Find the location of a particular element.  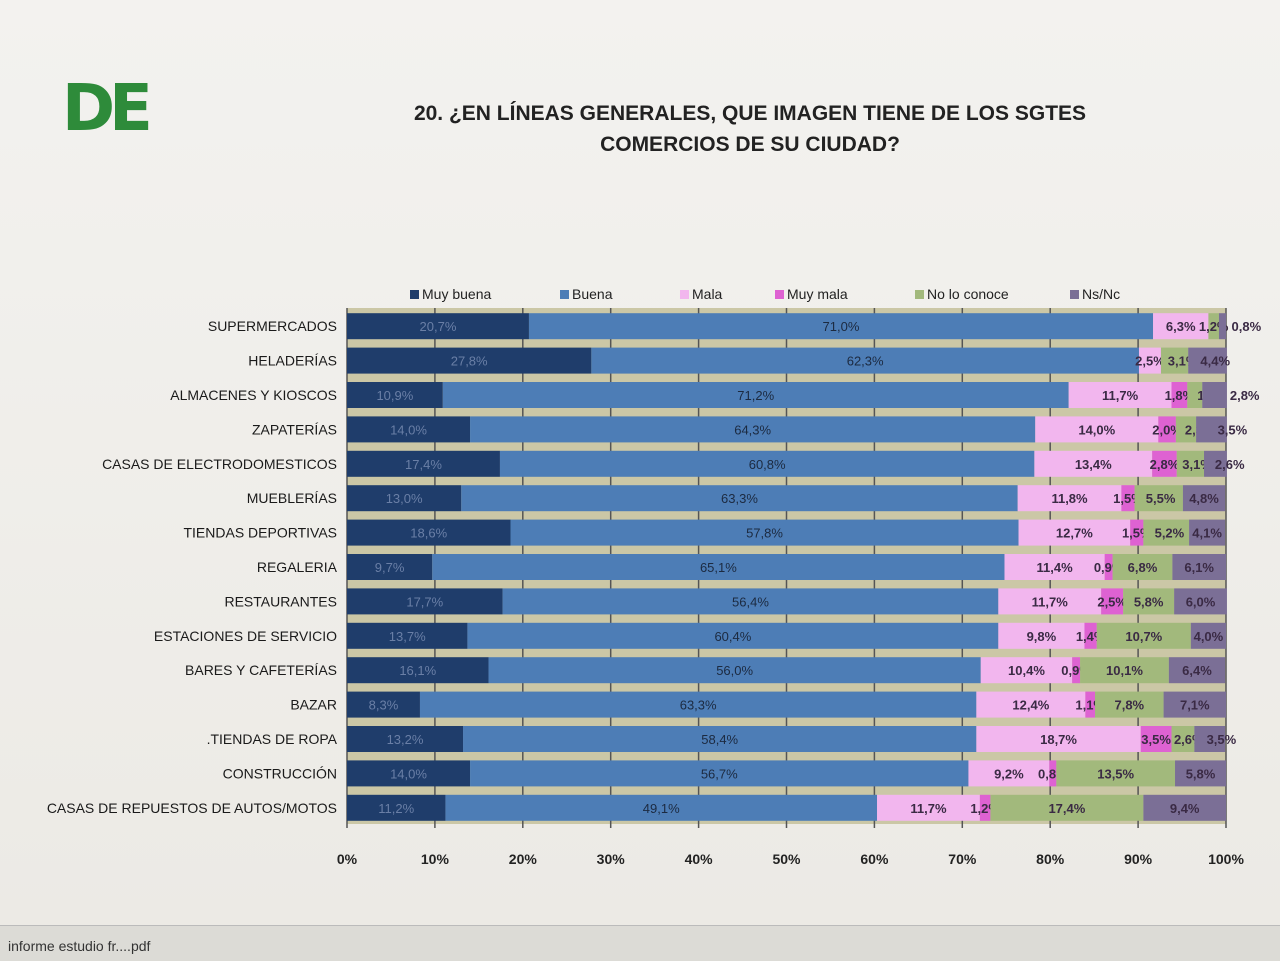

data-label: 13,2% is located at coordinates (405, 739).